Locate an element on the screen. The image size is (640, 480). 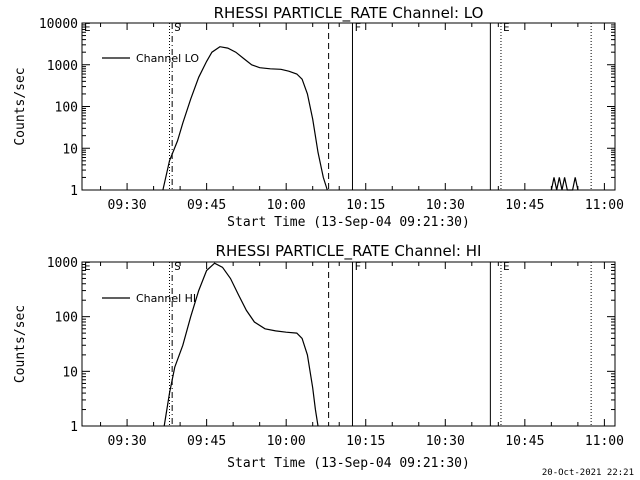
chart-title: RHESSI PARTICLE_RATE Channel: LO is located at coordinates (349, 13).